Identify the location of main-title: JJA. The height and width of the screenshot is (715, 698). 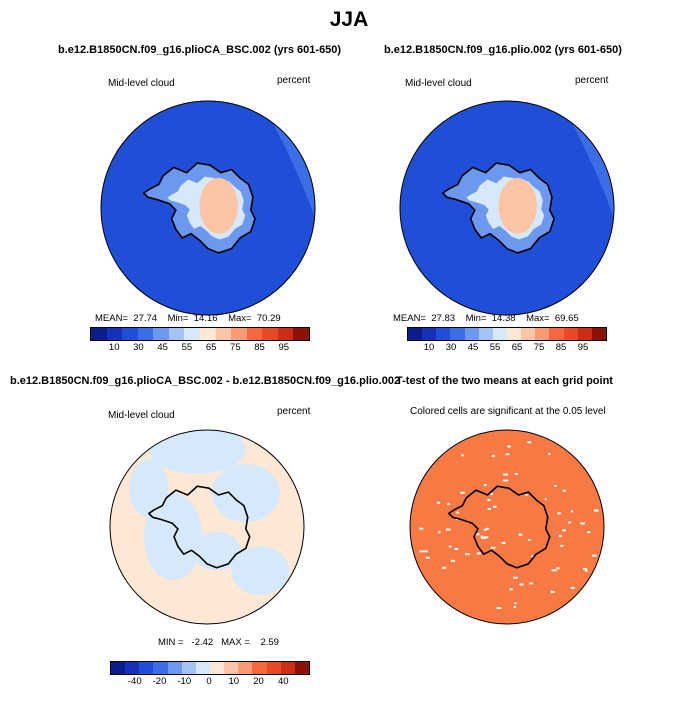
(349, 19).